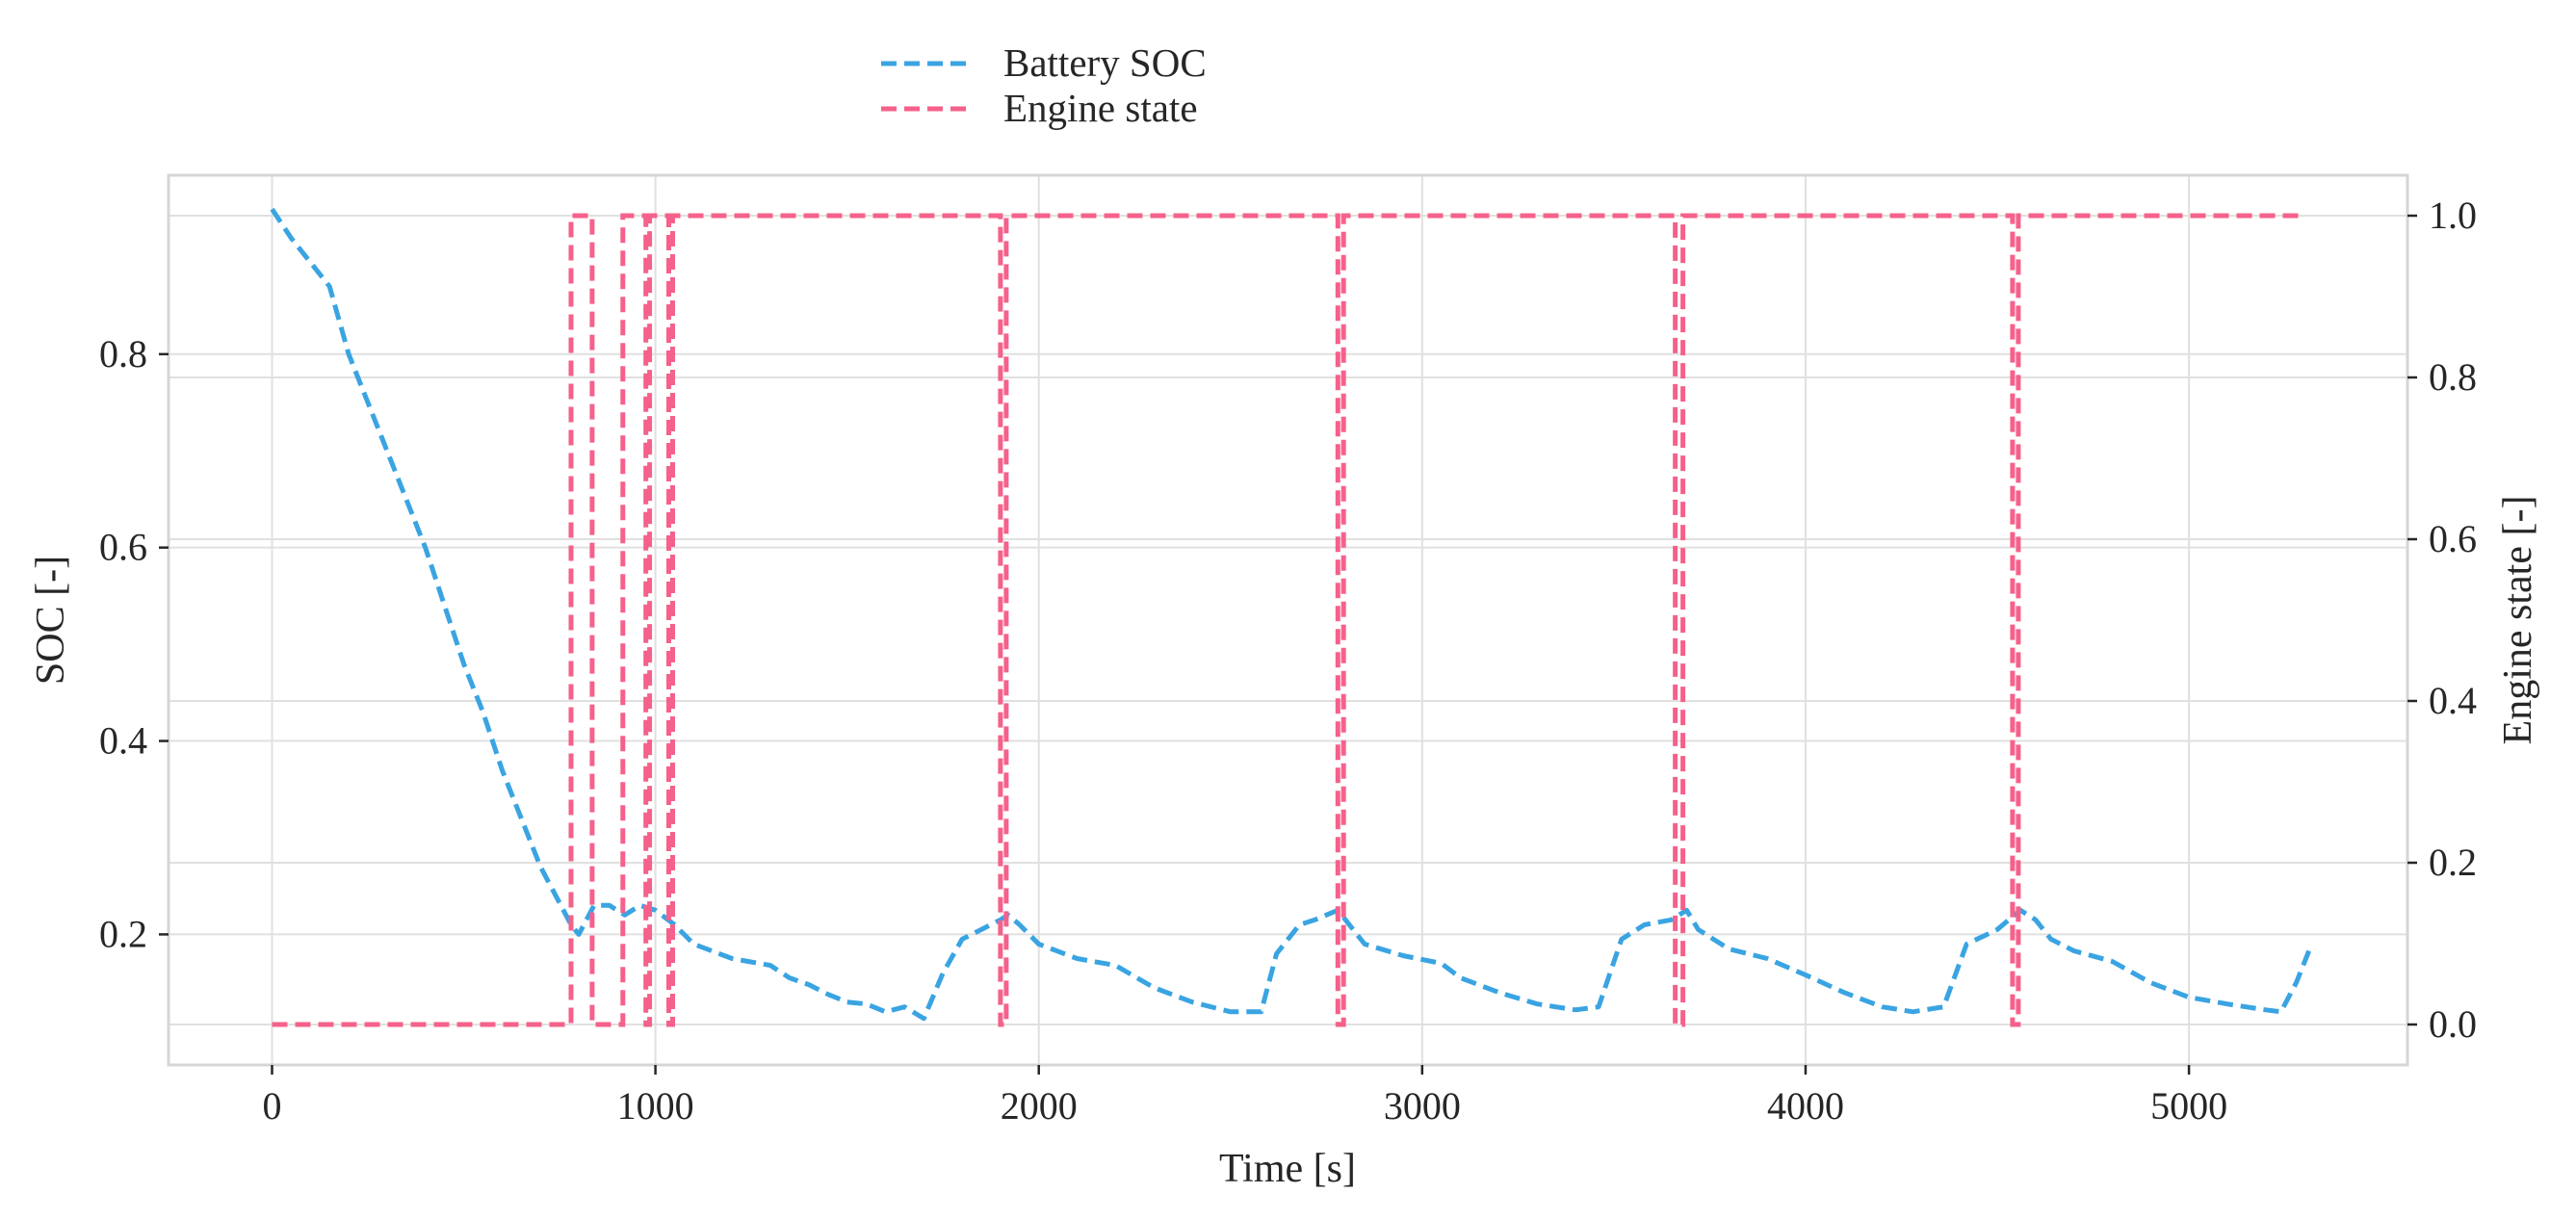 This screenshot has height=1219, width=2576. Describe the element at coordinates (2188, 1106) in the screenshot. I see `x-tick-label: 5000` at that location.